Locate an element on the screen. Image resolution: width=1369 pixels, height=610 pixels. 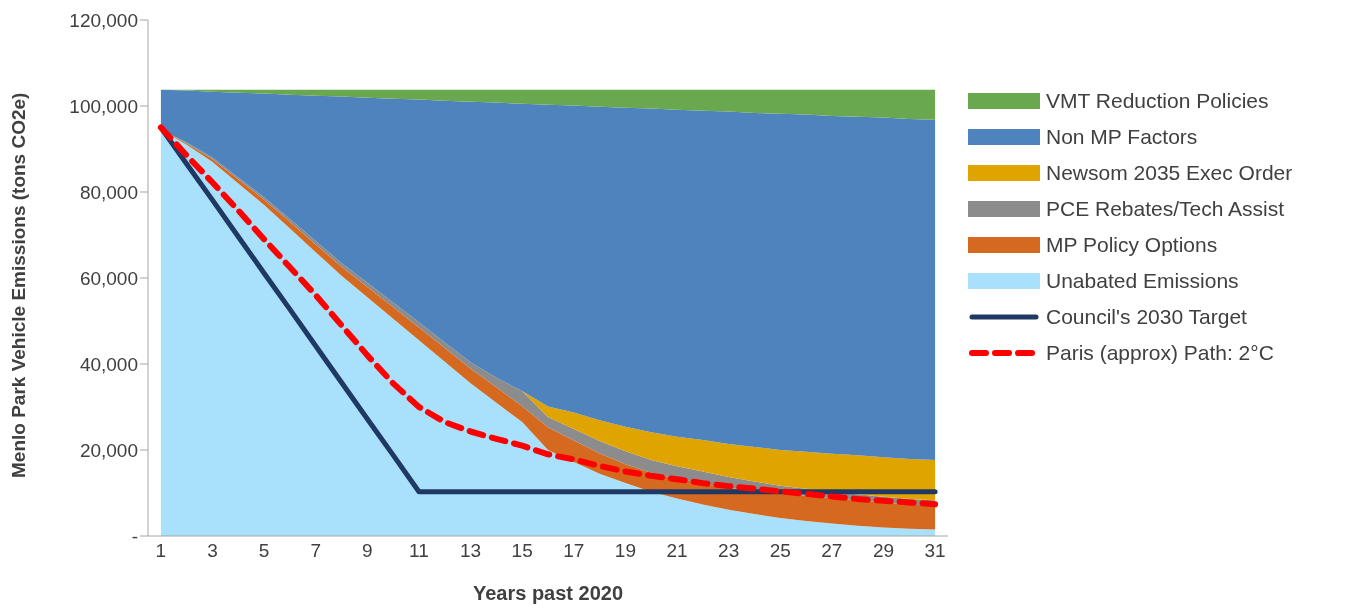
x-tick-label: 13 is located at coordinates (471, 551).